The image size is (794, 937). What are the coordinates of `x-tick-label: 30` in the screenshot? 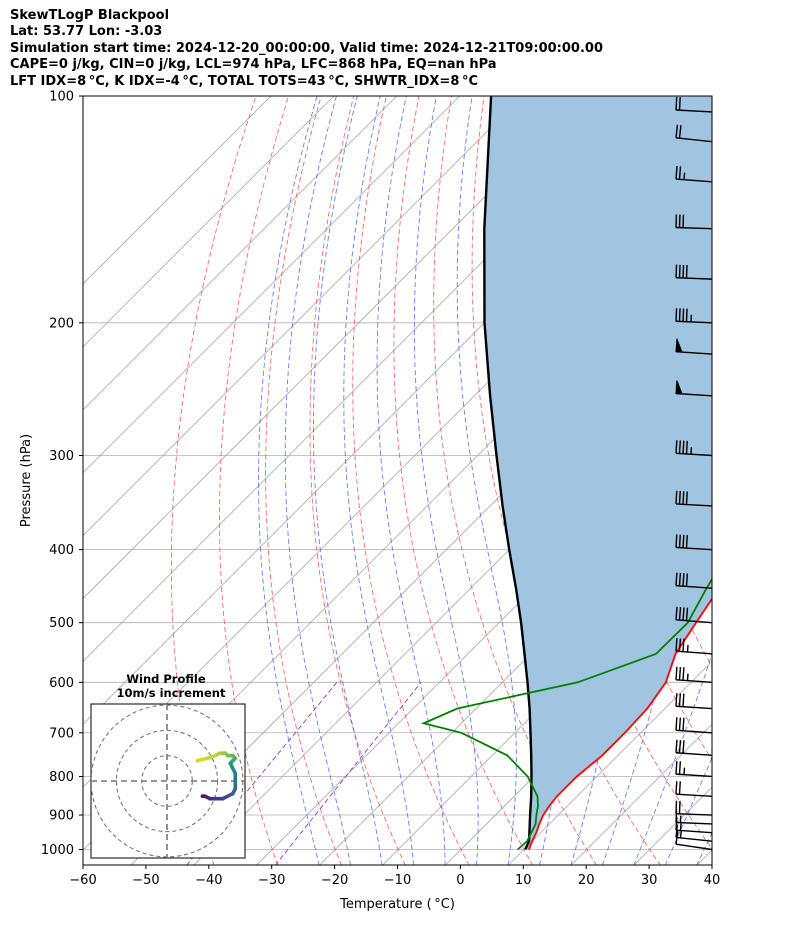 It's located at (649, 880).